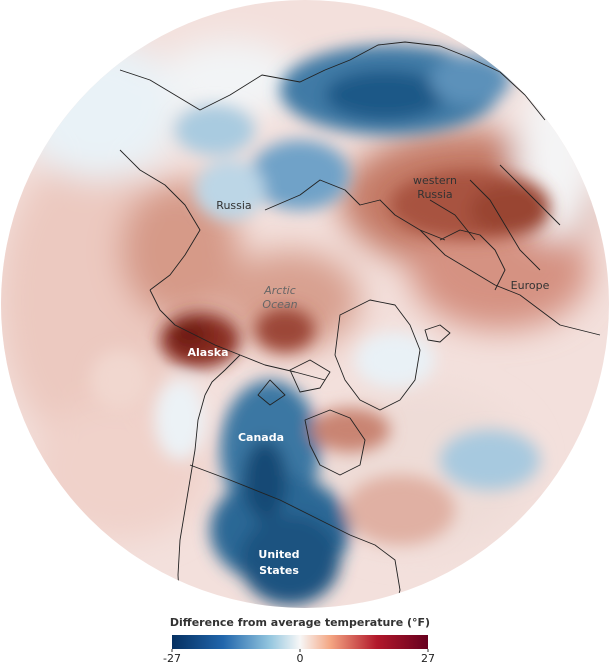  I want to click on iceland, so click(437, 333).